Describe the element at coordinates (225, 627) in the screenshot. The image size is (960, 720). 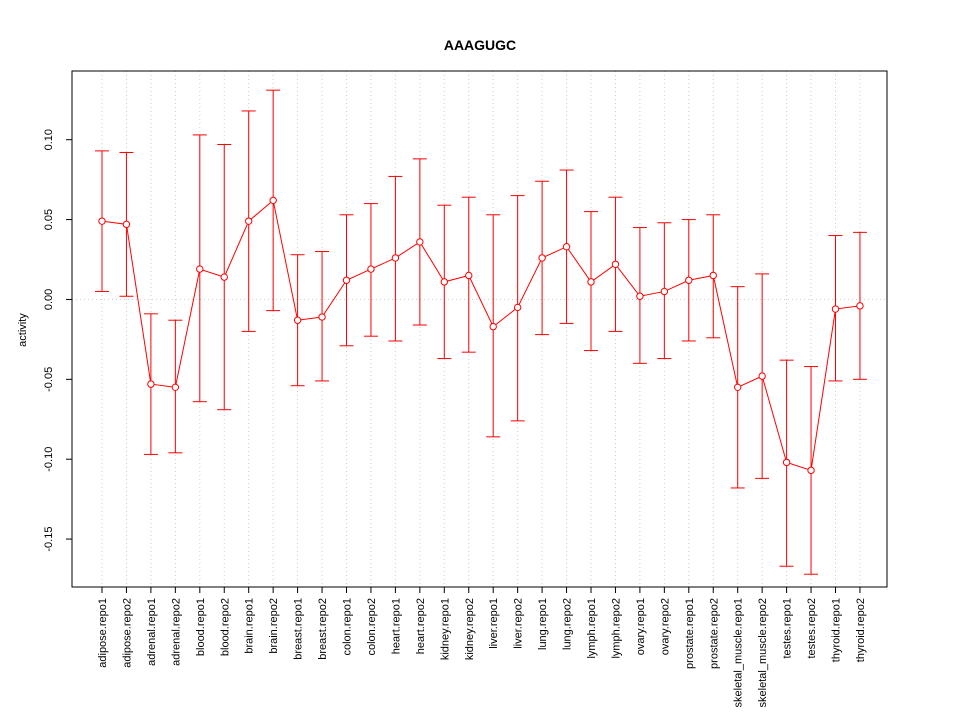
I see `x-tick-label: blood.repo2` at that location.